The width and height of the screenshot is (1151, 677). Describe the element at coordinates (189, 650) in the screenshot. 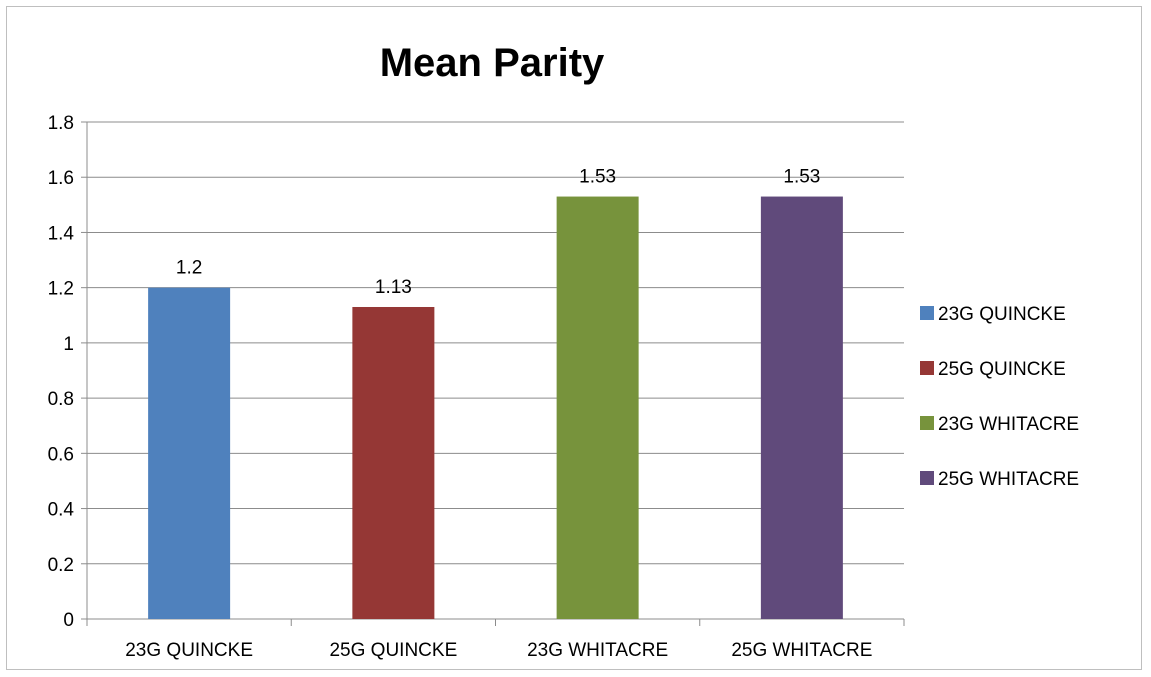

I see `x-tick-label: 23G QUINCKE` at that location.